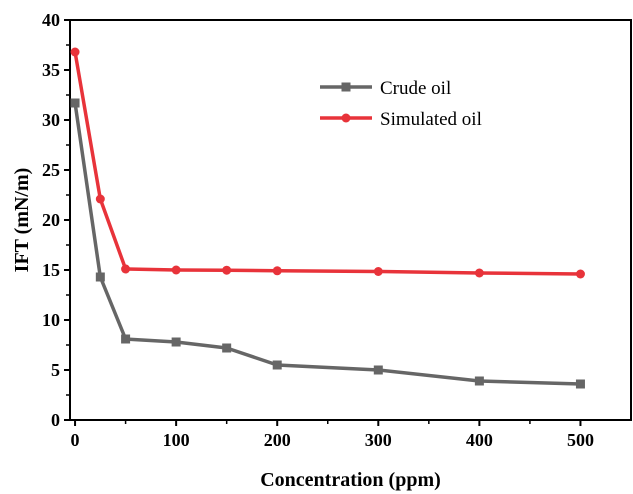  I want to click on legend-label-crude-oil: Crude oil, so click(415, 88).